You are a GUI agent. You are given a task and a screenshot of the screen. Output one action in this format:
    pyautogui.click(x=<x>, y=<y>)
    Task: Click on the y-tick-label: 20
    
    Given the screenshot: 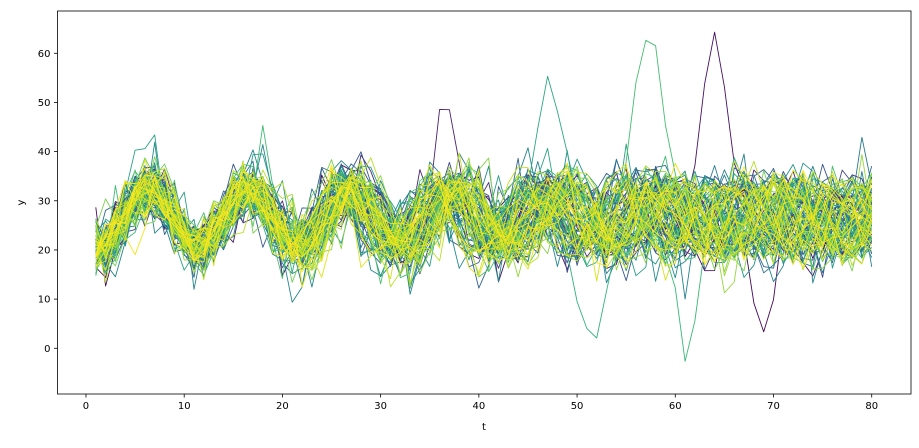 What is the action you would take?
    pyautogui.click(x=44, y=250)
    